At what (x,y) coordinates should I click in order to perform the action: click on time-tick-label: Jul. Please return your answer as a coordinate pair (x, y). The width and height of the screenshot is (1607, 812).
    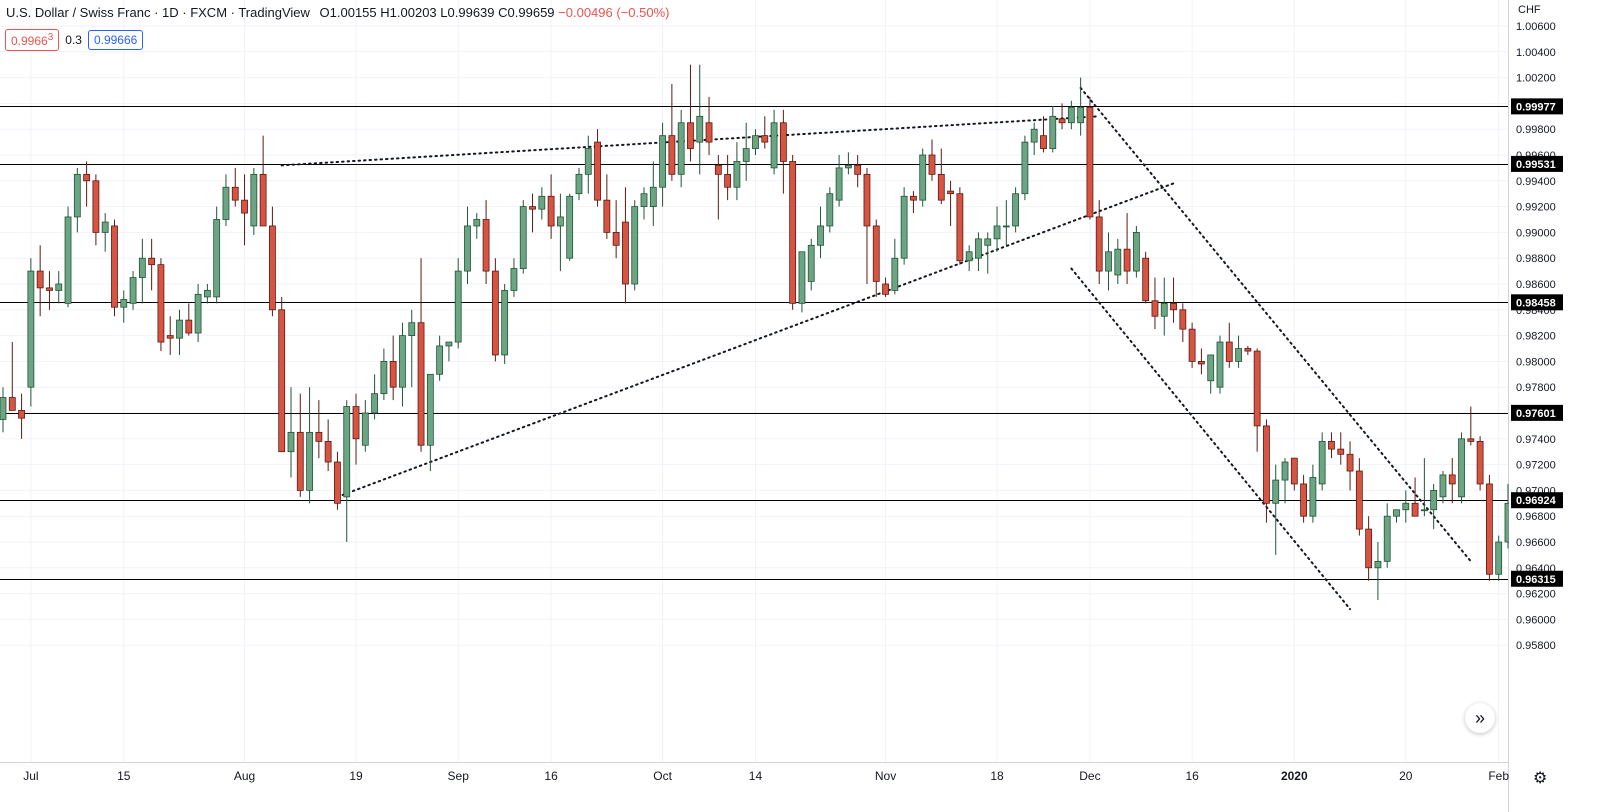
    Looking at the image, I should click on (30, 776).